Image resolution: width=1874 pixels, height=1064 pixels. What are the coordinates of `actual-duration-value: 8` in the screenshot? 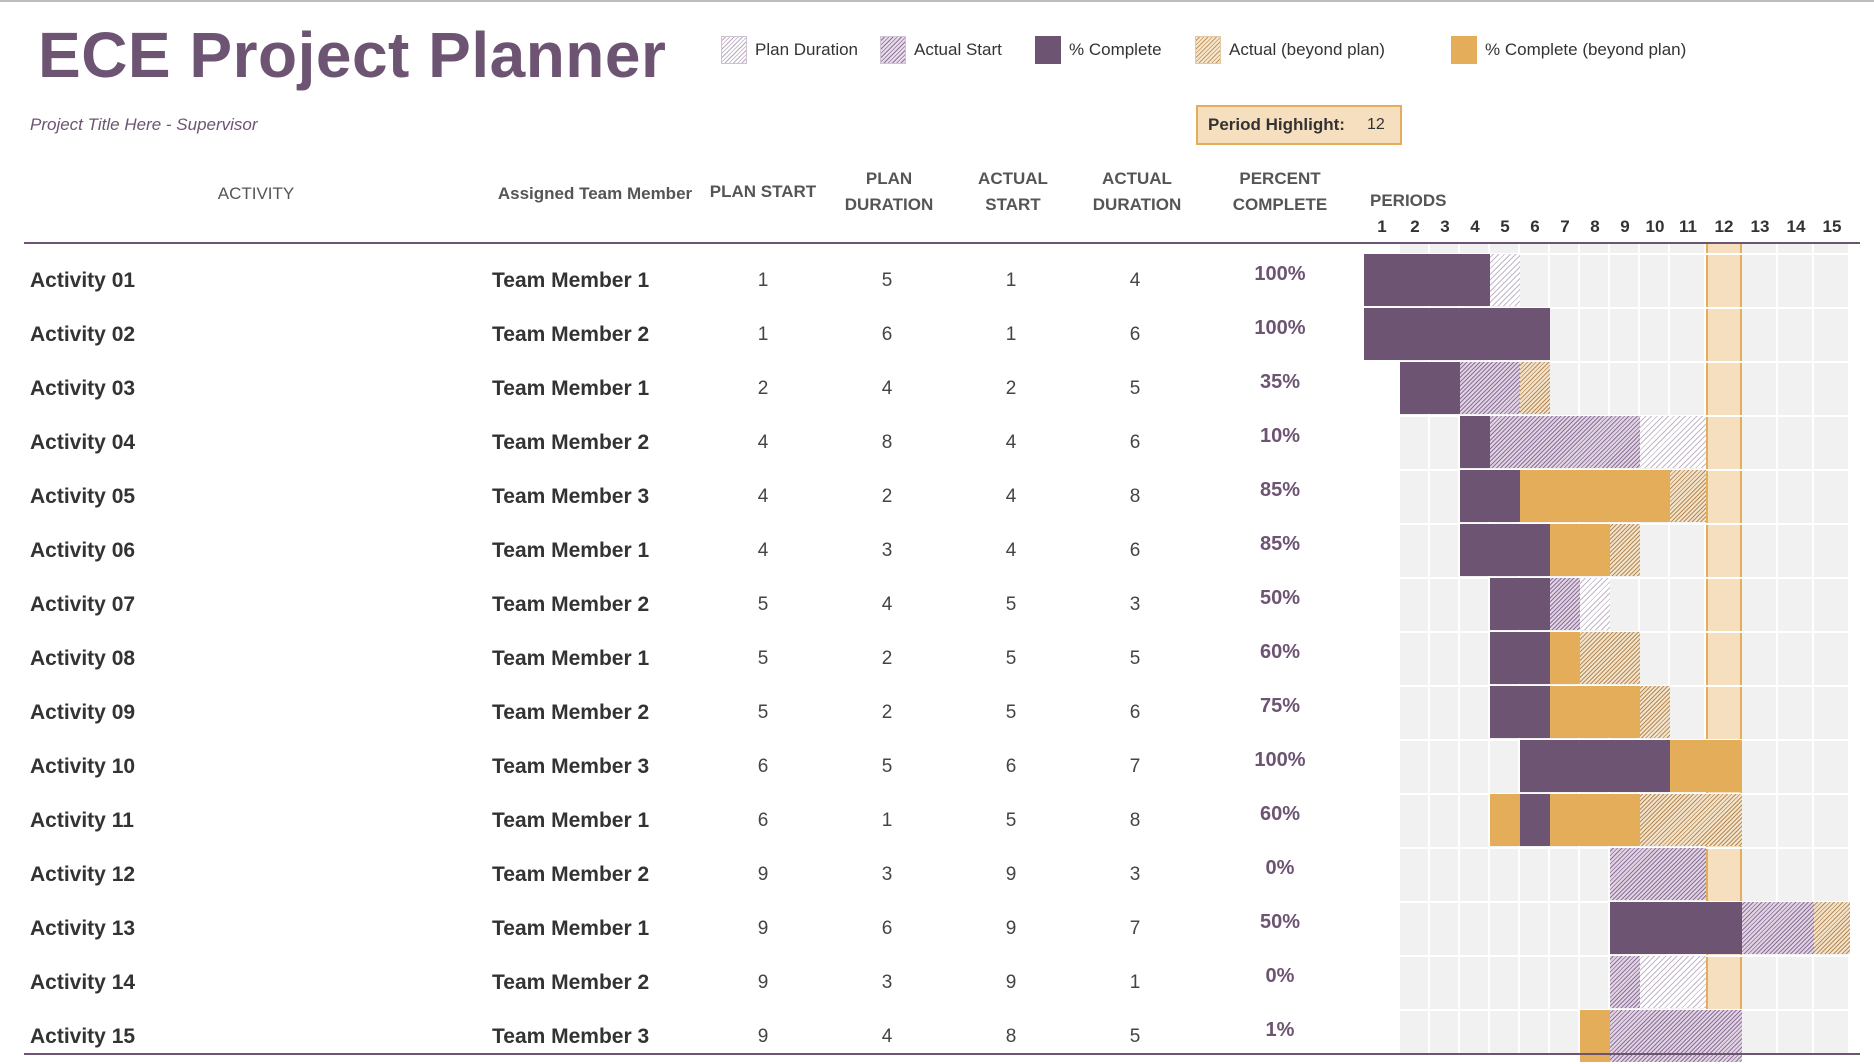 It's located at (1135, 820).